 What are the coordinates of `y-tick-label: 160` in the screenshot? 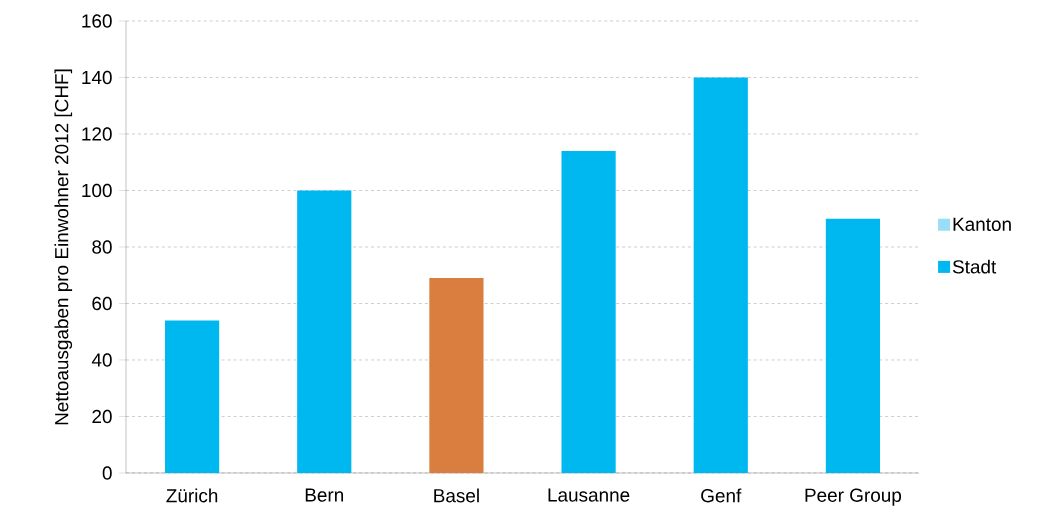 It's located at (97, 21).